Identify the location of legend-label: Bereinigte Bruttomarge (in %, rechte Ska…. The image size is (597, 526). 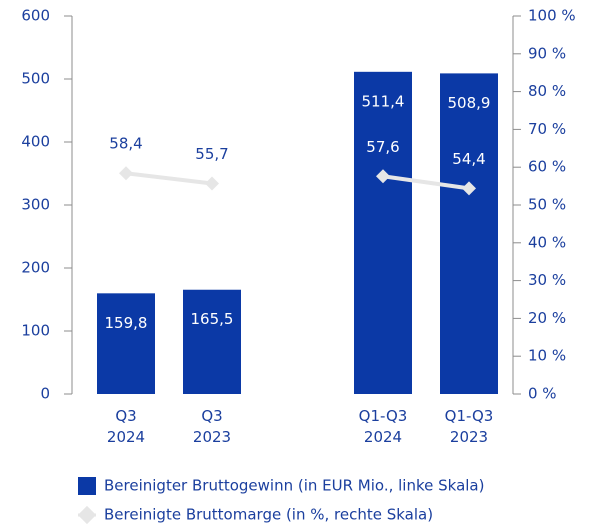
(268, 515).